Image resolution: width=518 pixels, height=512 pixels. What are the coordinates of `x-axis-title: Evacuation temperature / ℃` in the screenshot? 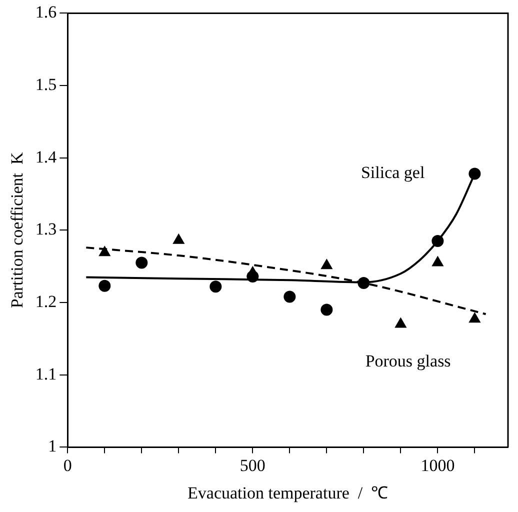 It's located at (288, 492).